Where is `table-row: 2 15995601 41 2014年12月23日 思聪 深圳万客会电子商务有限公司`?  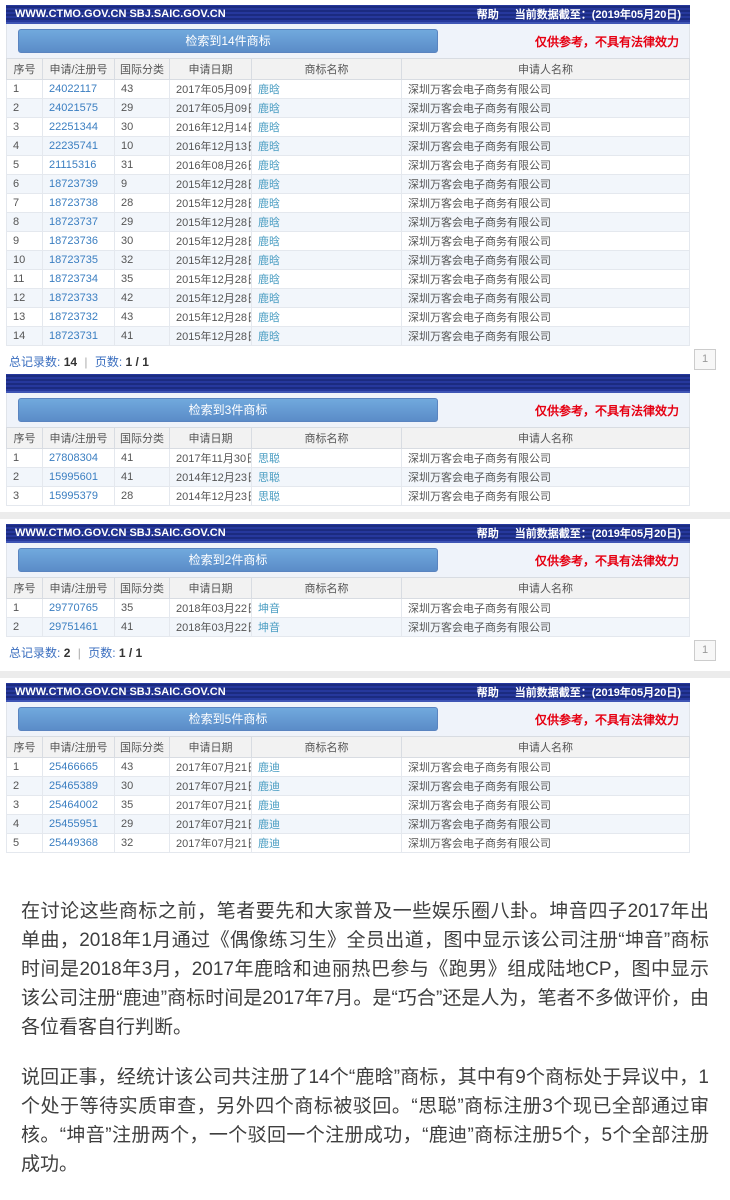
table-row: 2 15995601 41 2014年12月23日 思聪 深圳万客会电子商务有限公司 is located at coordinates (348, 477).